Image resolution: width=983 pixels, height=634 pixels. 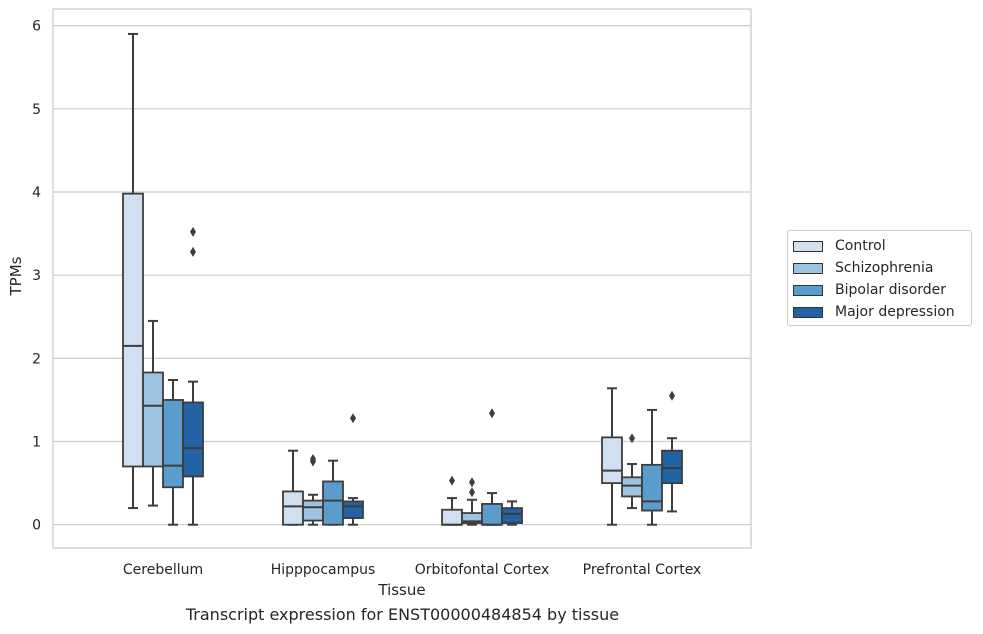 What do you see at coordinates (891, 290) in the screenshot?
I see `legend-label-bipolar-disorder: Bipolar disorder` at bounding box center [891, 290].